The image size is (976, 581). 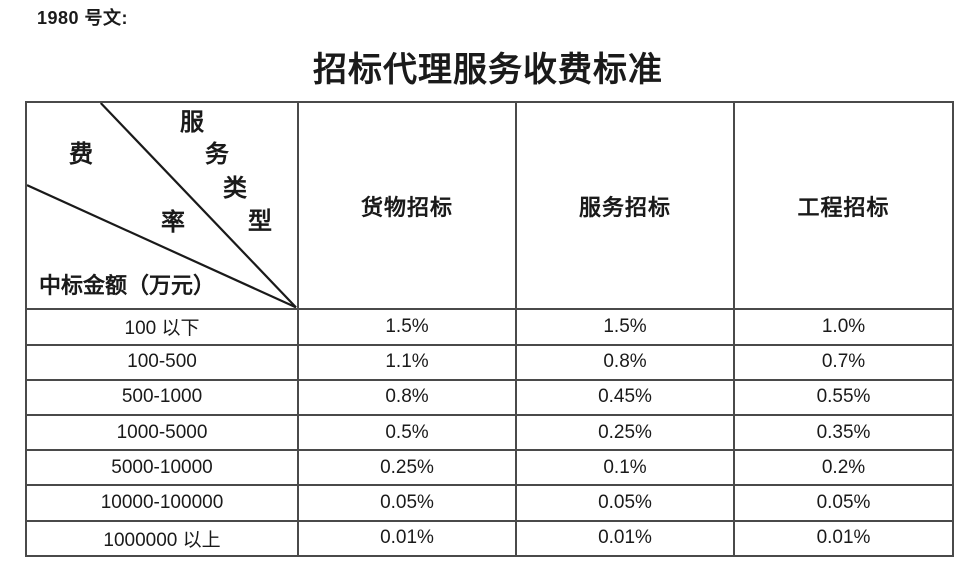 What do you see at coordinates (843, 433) in the screenshot?
I see `rate-cell: 0.35%` at bounding box center [843, 433].